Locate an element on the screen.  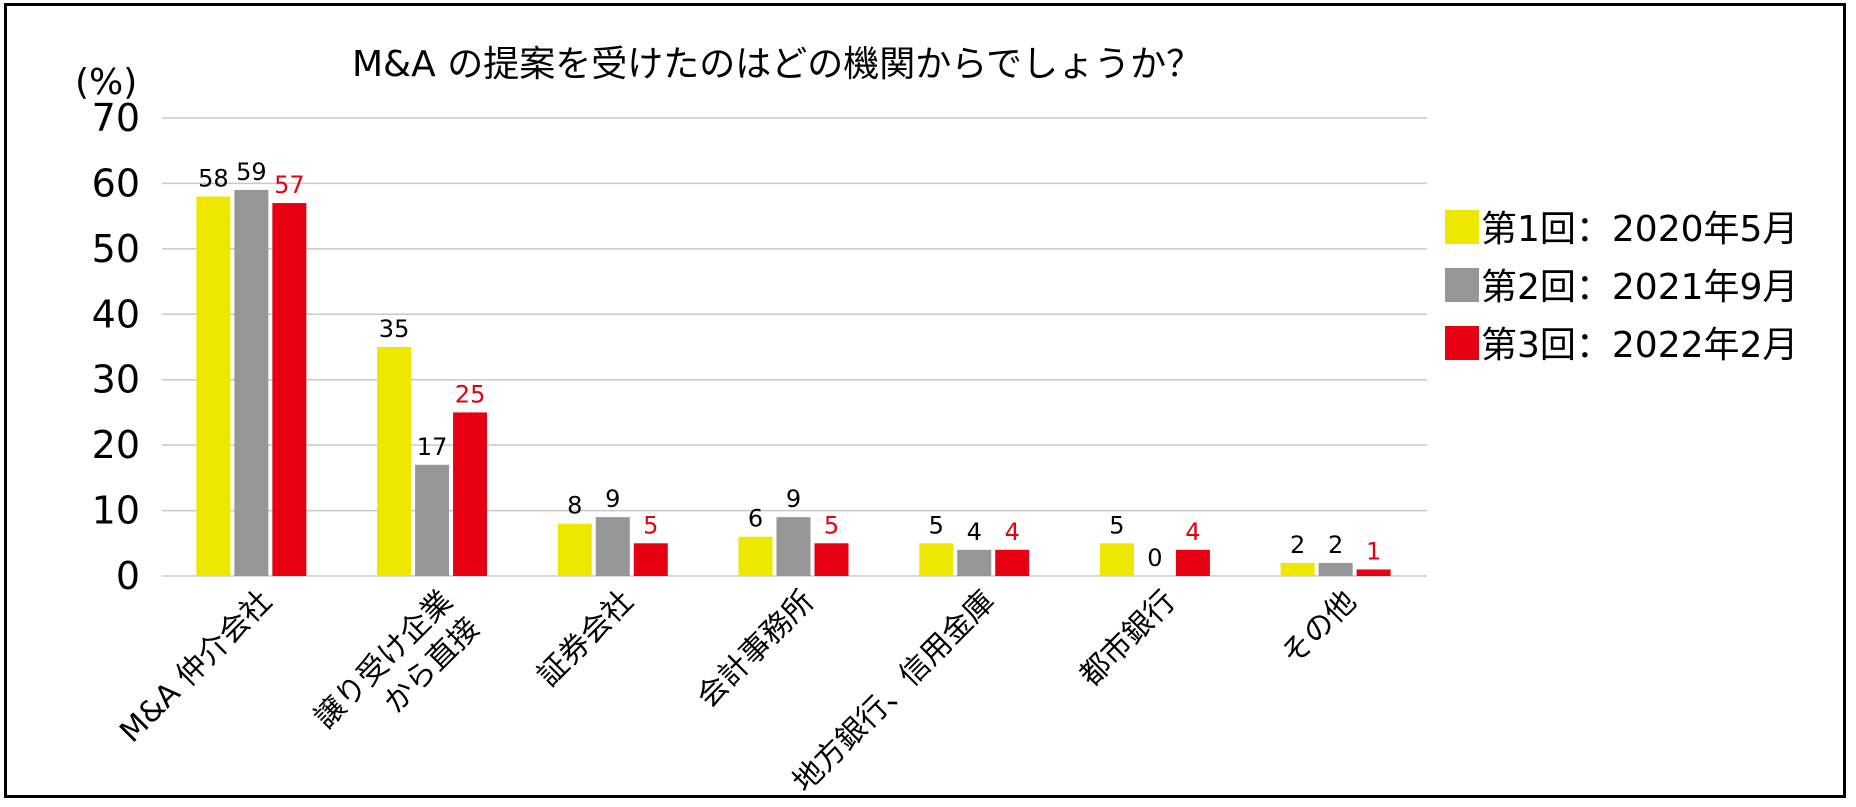
data-label-series2-cat1: 59 is located at coordinates (251, 172).